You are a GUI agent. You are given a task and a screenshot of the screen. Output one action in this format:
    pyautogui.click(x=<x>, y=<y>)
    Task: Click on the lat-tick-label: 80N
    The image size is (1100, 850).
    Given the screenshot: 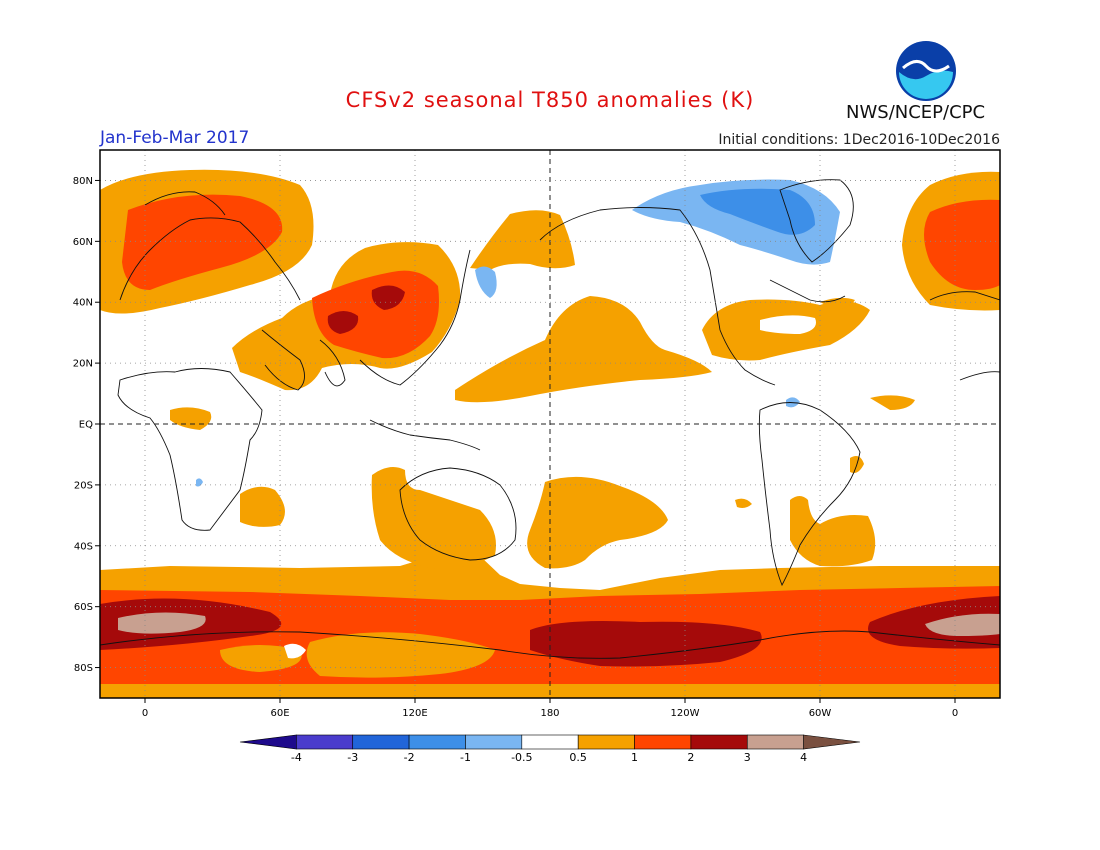 What is the action you would take?
    pyautogui.click(x=83, y=181)
    